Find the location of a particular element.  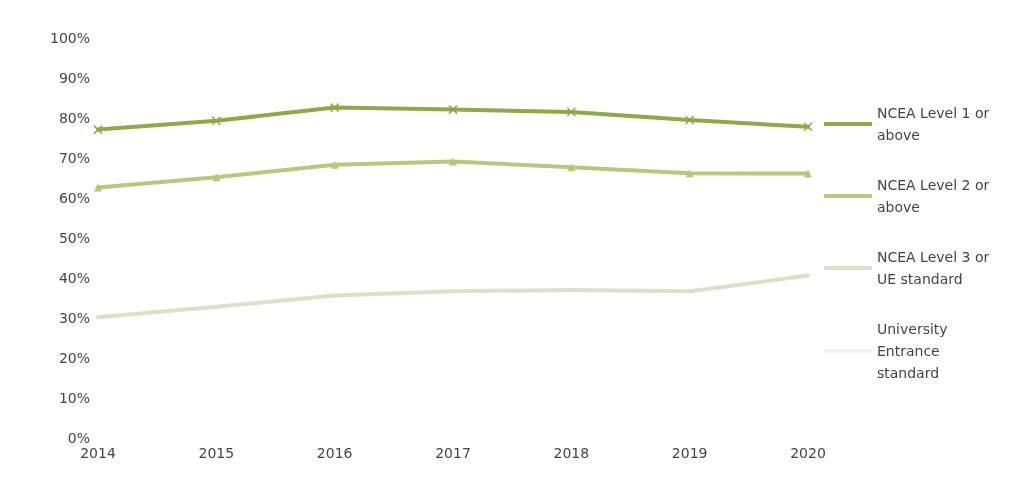

y-tick-label: 60% is located at coordinates (74, 198).